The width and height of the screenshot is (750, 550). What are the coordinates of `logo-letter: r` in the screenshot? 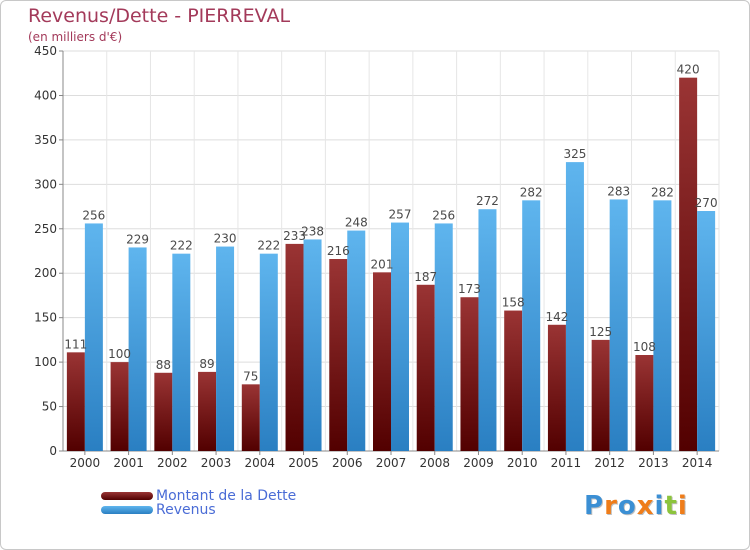 It's located at (611, 506).